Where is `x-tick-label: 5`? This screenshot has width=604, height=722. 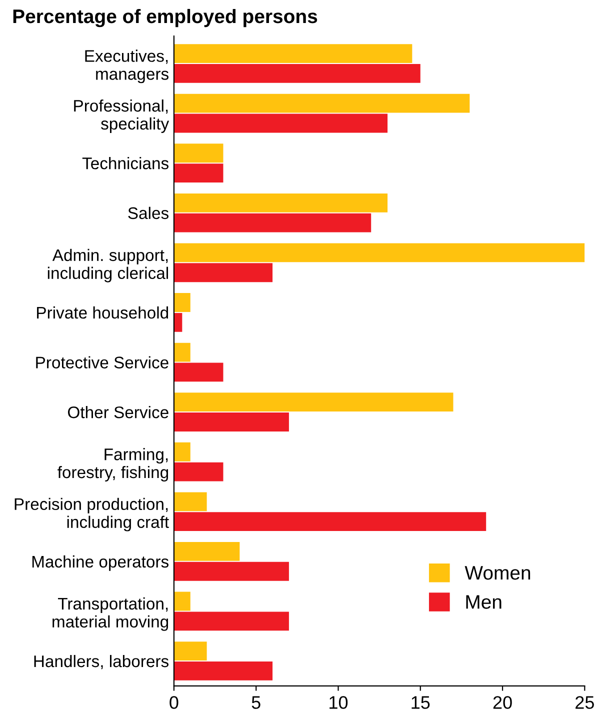 x-tick-label: 5 is located at coordinates (256, 702).